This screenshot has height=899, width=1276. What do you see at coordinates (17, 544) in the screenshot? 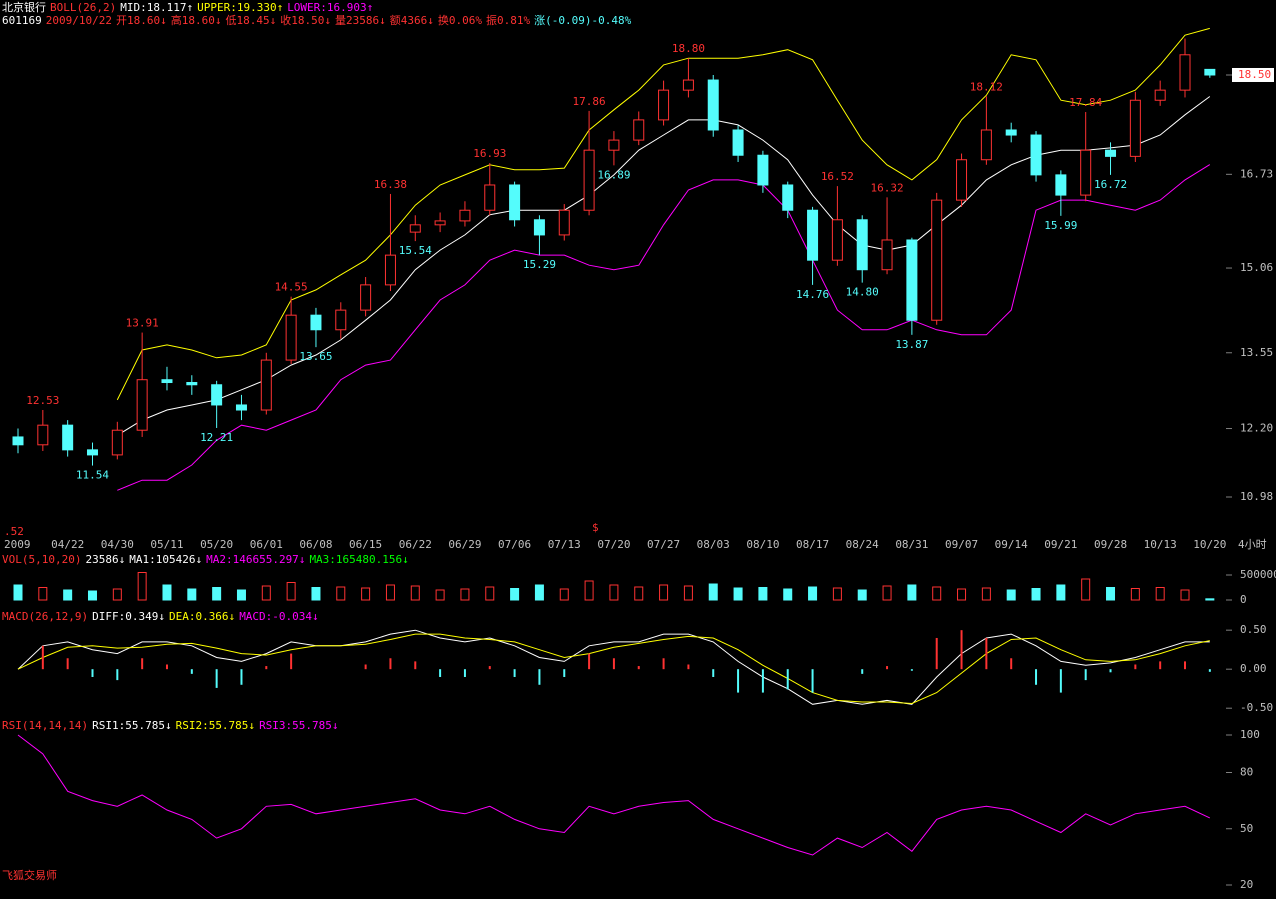
I see `x-tick-label: 2009` at bounding box center [17, 544].